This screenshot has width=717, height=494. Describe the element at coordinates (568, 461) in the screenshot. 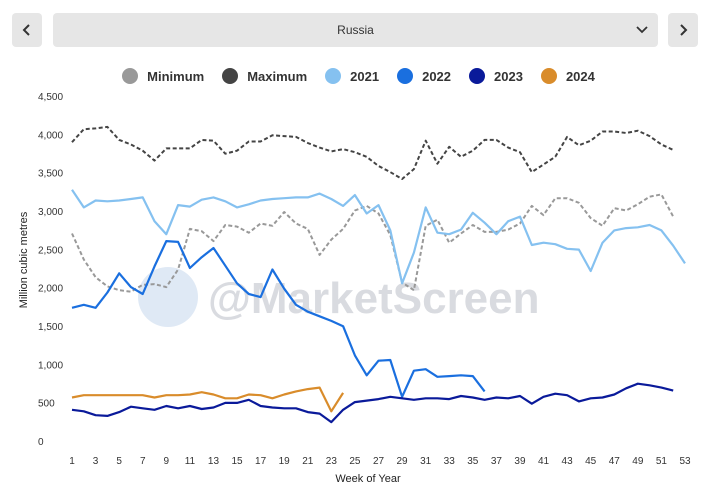

I see `x-tick-label: 43` at that location.